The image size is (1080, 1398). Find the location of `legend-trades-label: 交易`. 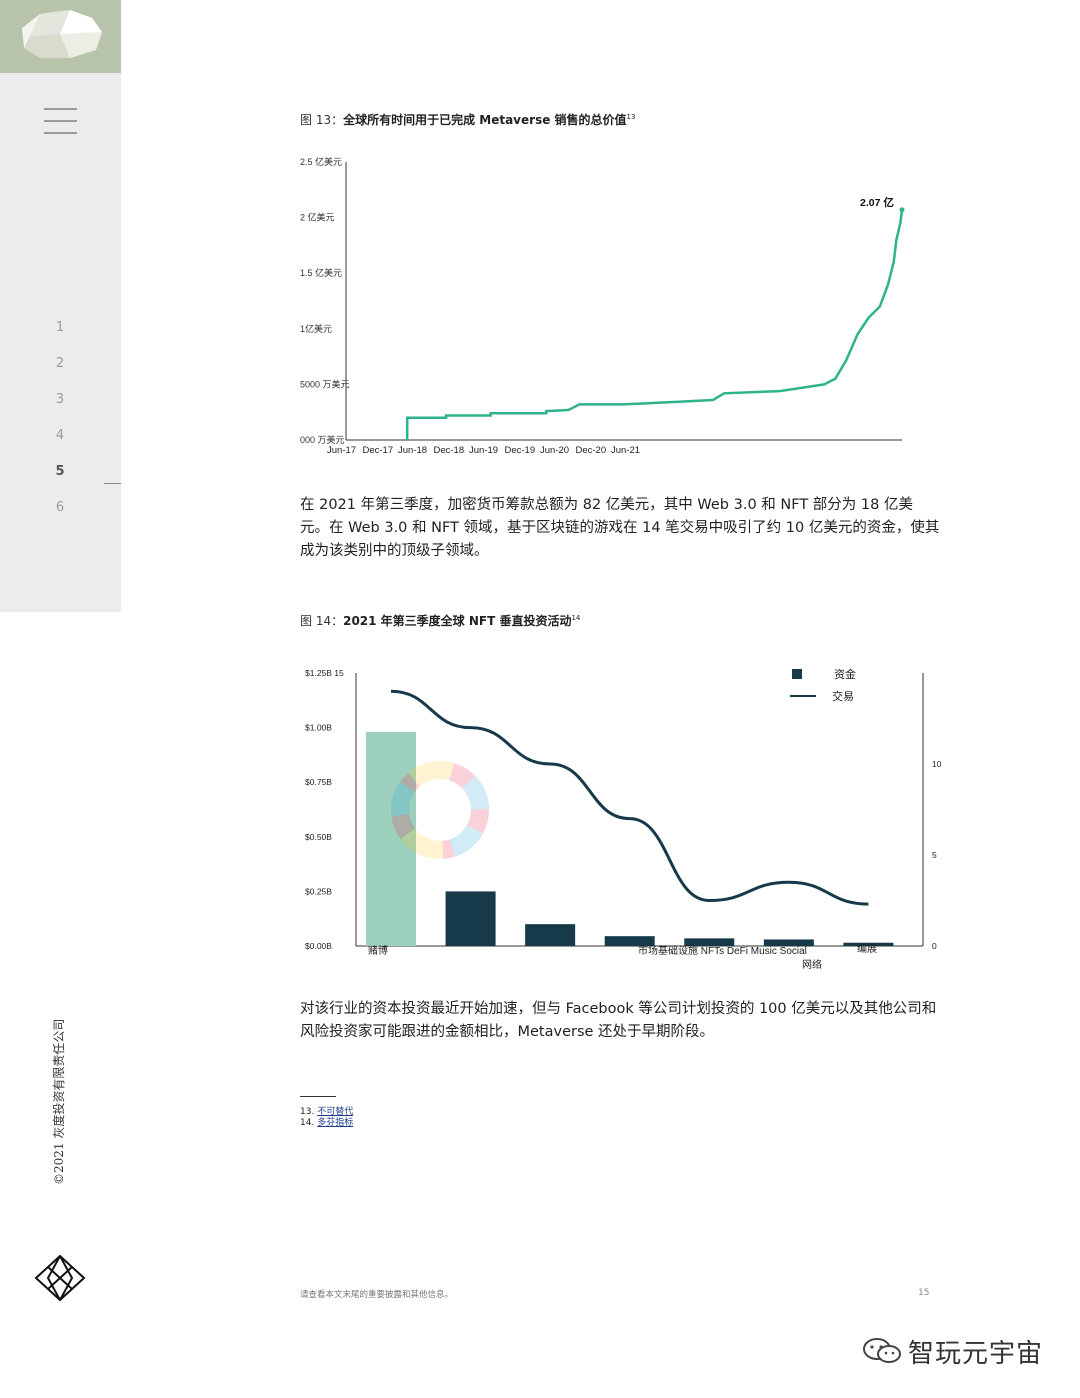

legend-trades-label: 交易 is located at coordinates (843, 696).